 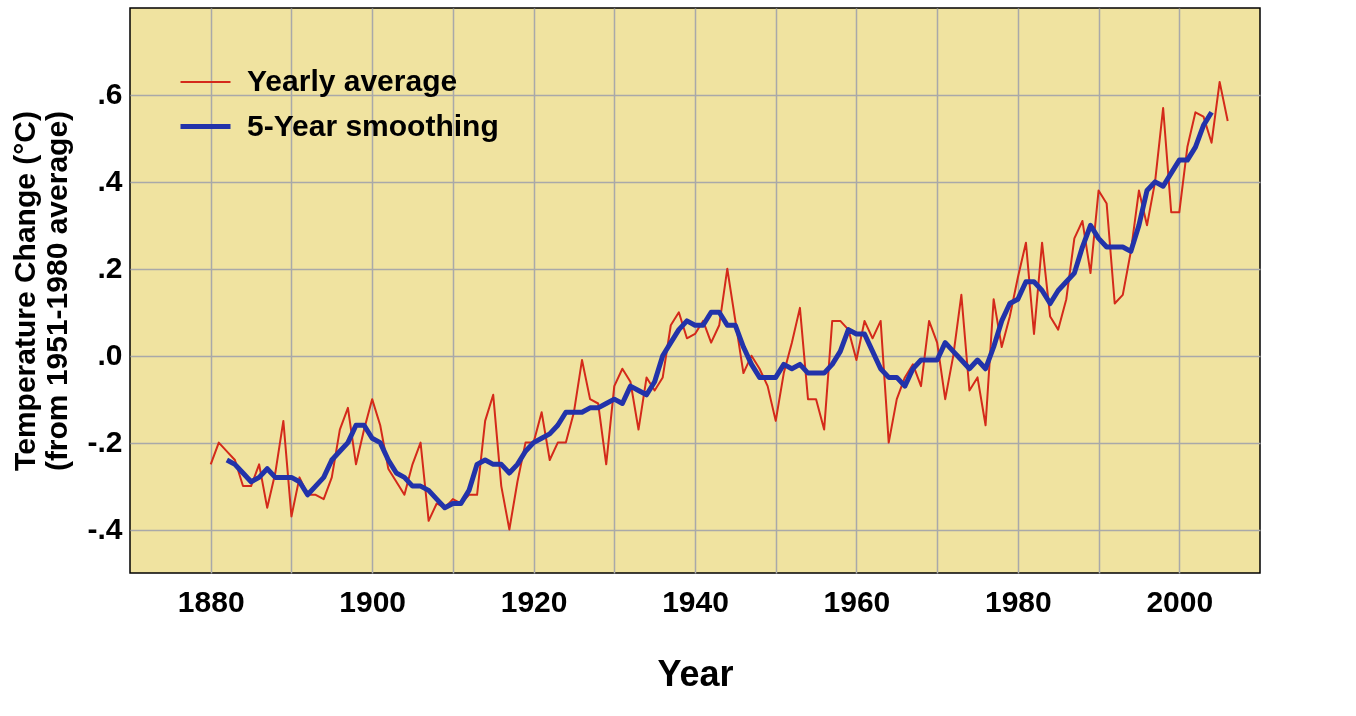 What do you see at coordinates (105, 529) in the screenshot?
I see `y-tick-label: -.4` at bounding box center [105, 529].